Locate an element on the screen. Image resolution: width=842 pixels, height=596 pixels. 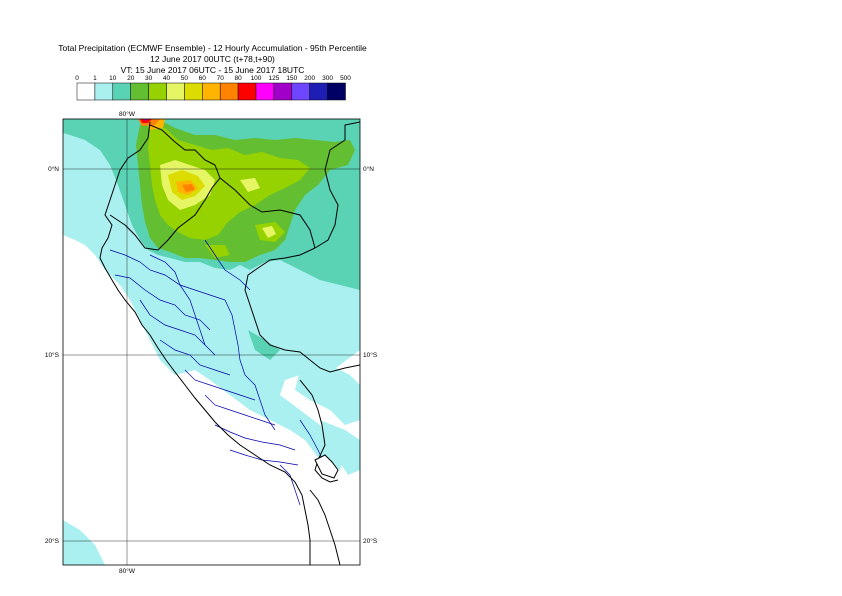
lon-label-bottom: 80°W is located at coordinates (127, 571).